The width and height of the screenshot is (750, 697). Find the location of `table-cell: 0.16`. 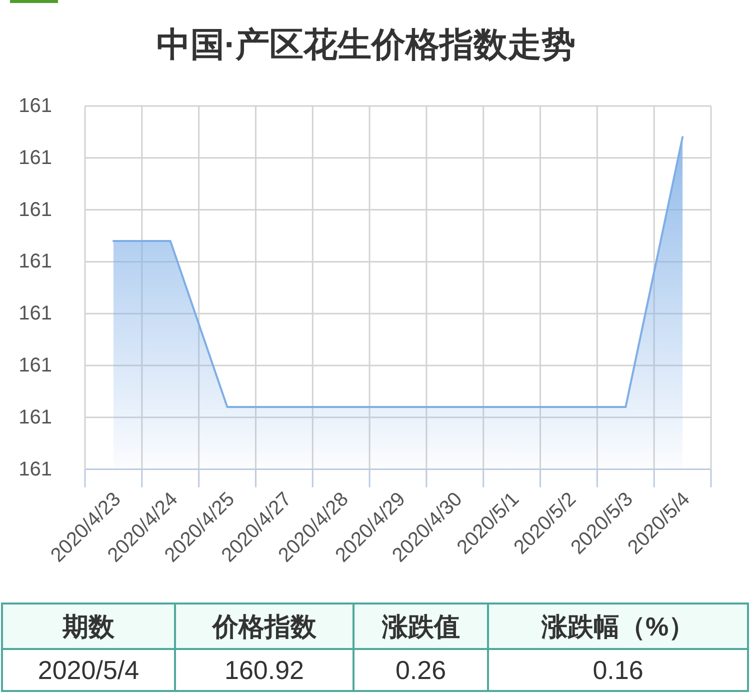

table-cell: 0.16 is located at coordinates (618, 670).